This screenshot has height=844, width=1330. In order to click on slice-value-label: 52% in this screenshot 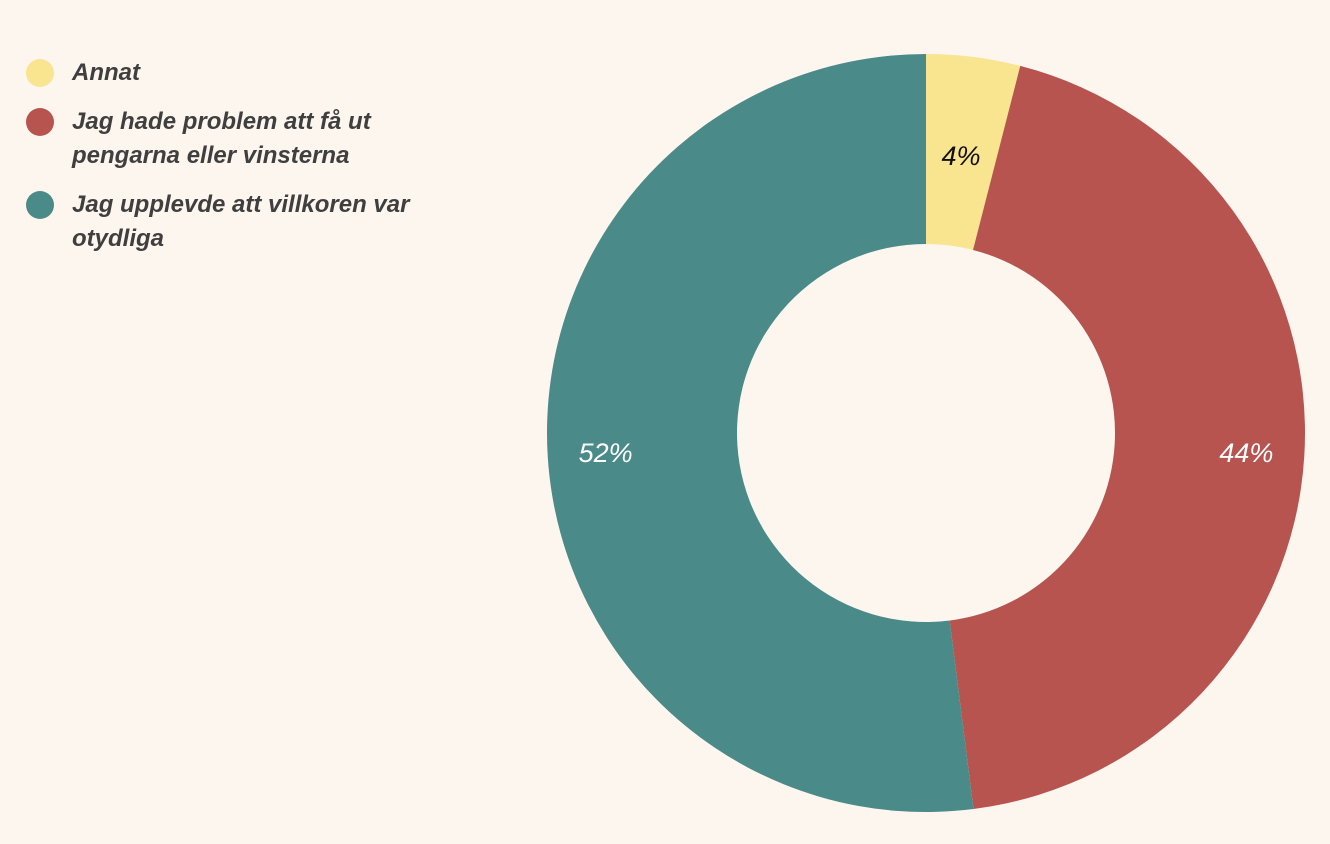, I will do `click(606, 453)`.